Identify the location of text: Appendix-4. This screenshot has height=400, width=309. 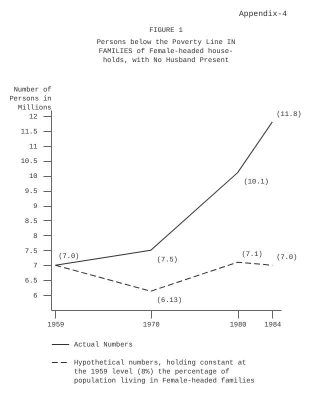
(262, 14).